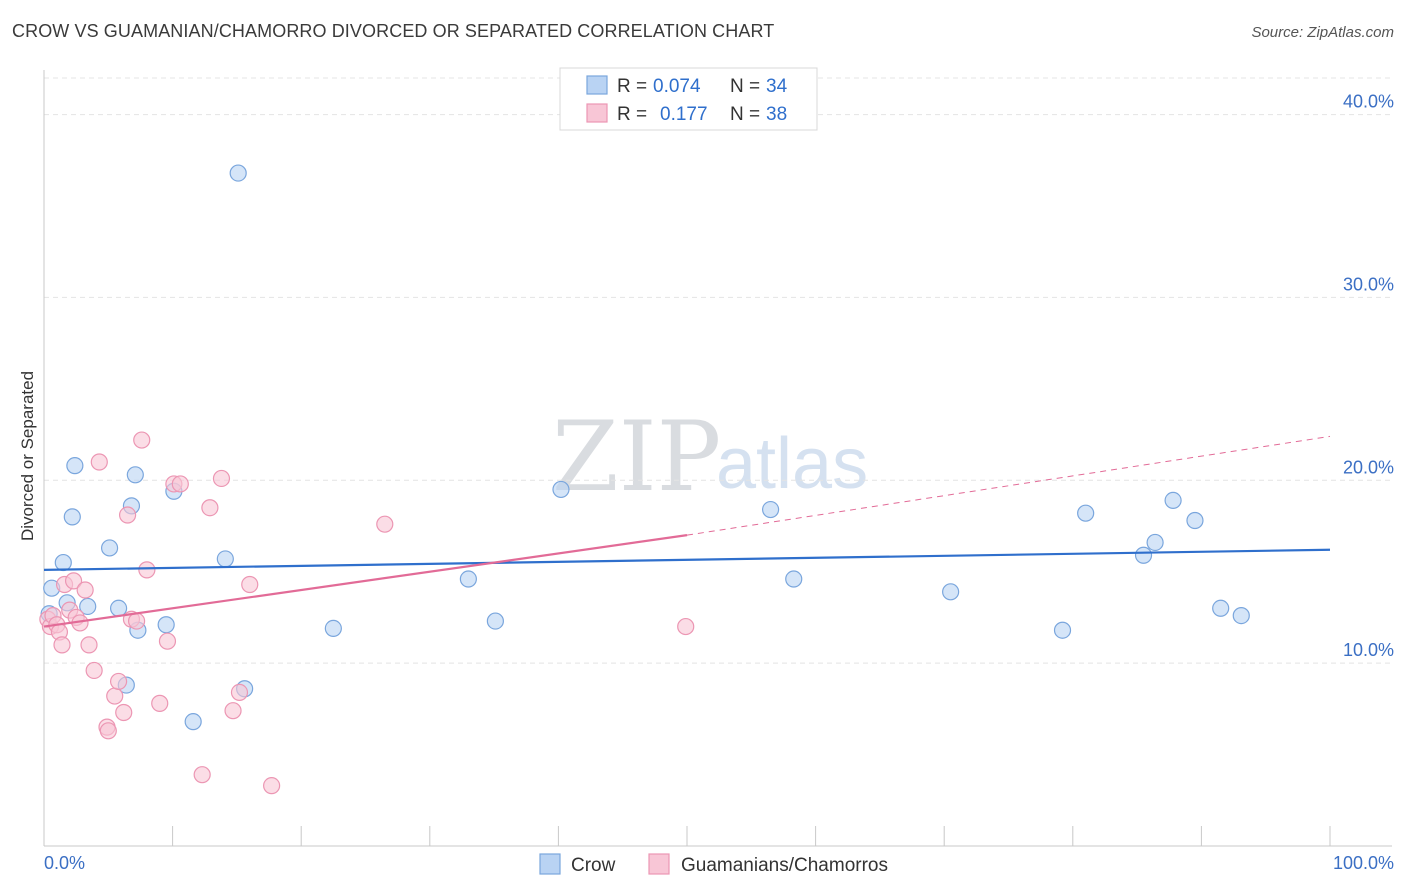 This screenshot has height=892, width=1406. Describe the element at coordinates (1322, 32) in the screenshot. I see `source-label: Source: ZipAtlas.com` at that location.